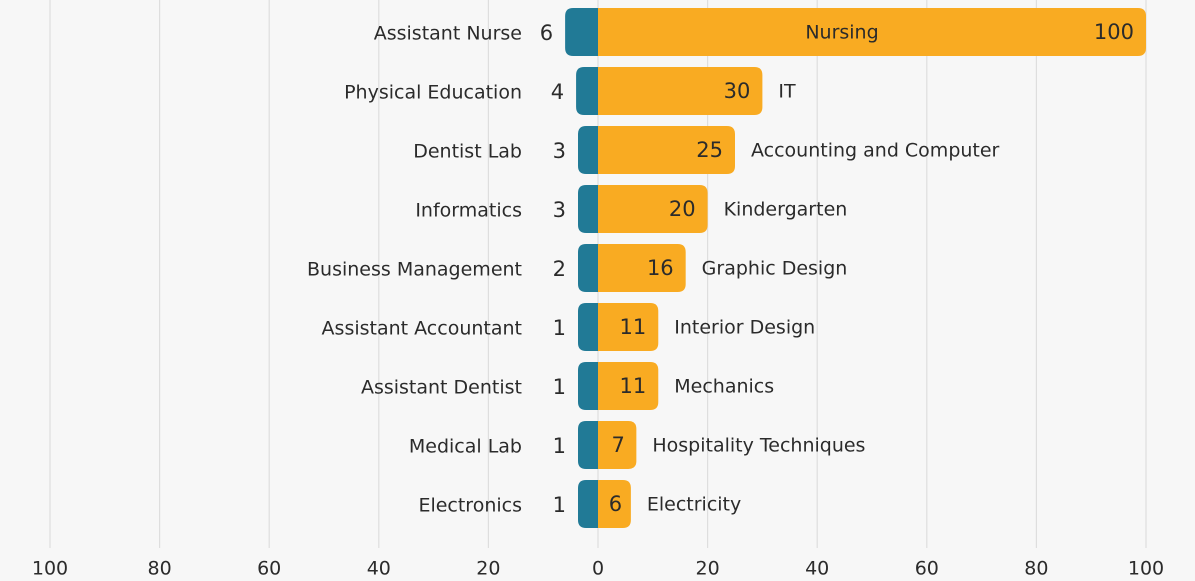 The height and width of the screenshot is (581, 1195). I want to click on right-category-label: Electricity, so click(694, 505).